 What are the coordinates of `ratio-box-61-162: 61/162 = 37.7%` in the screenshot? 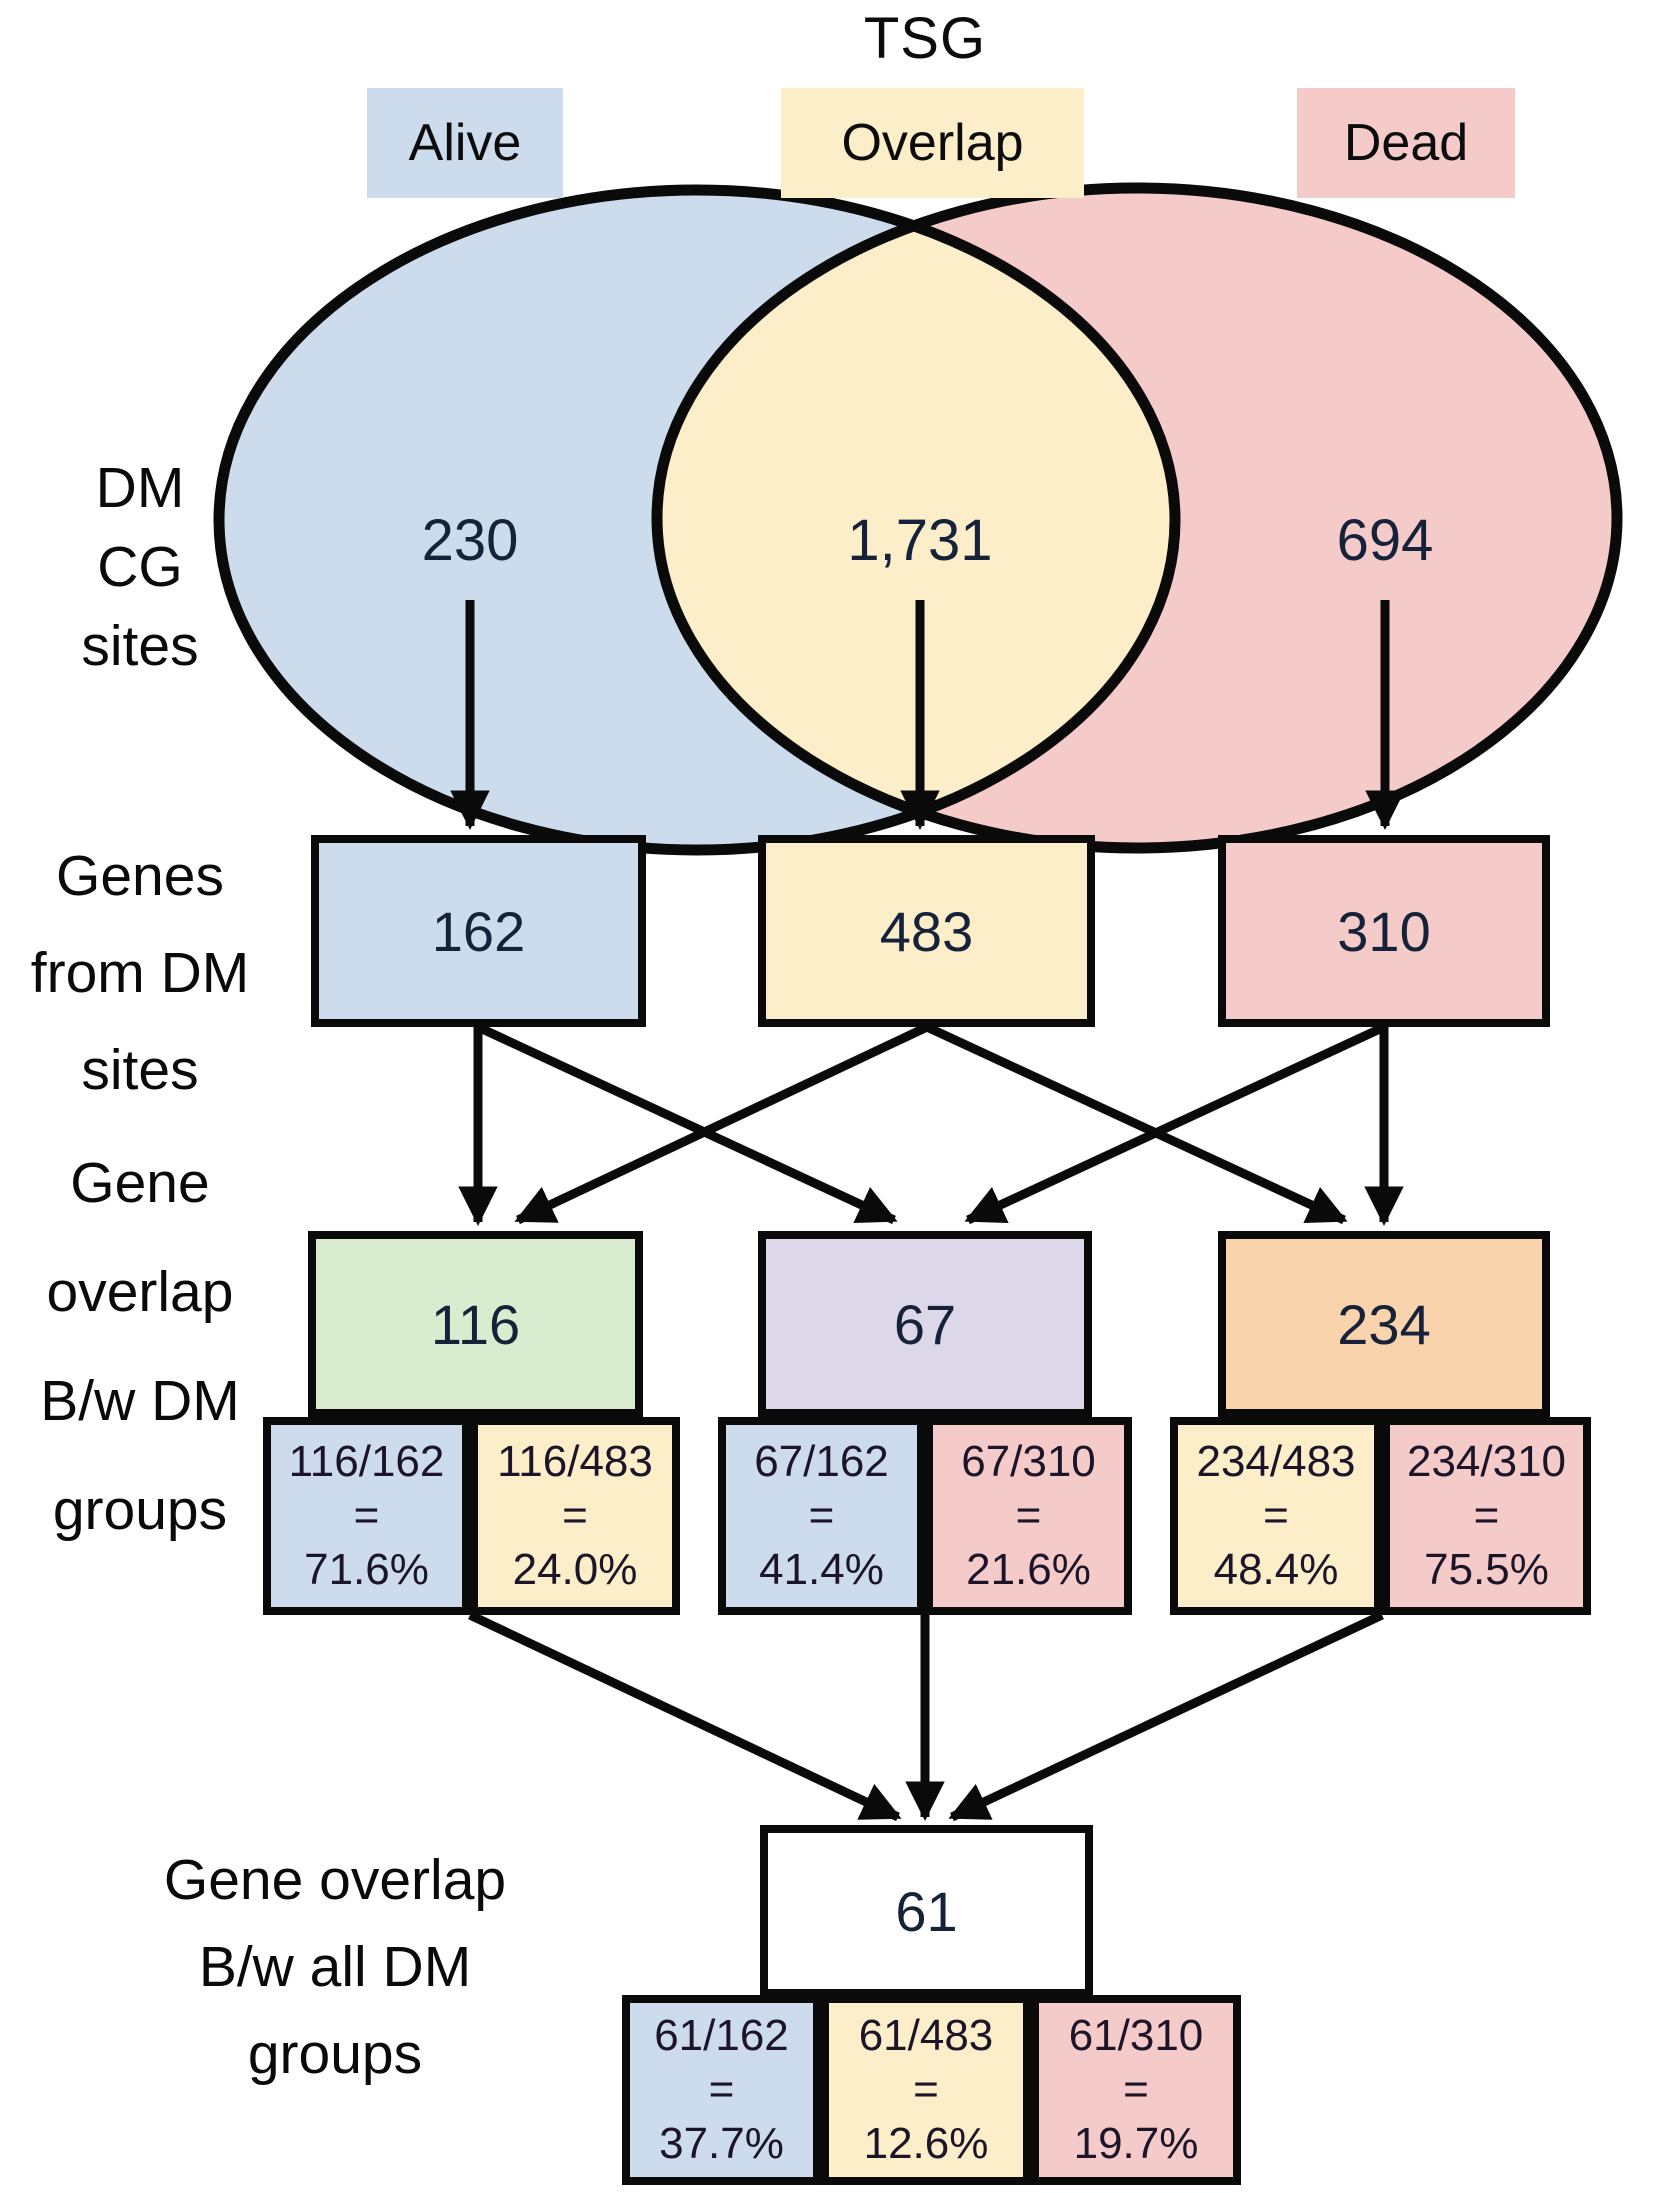 It's located at (721, 2090).